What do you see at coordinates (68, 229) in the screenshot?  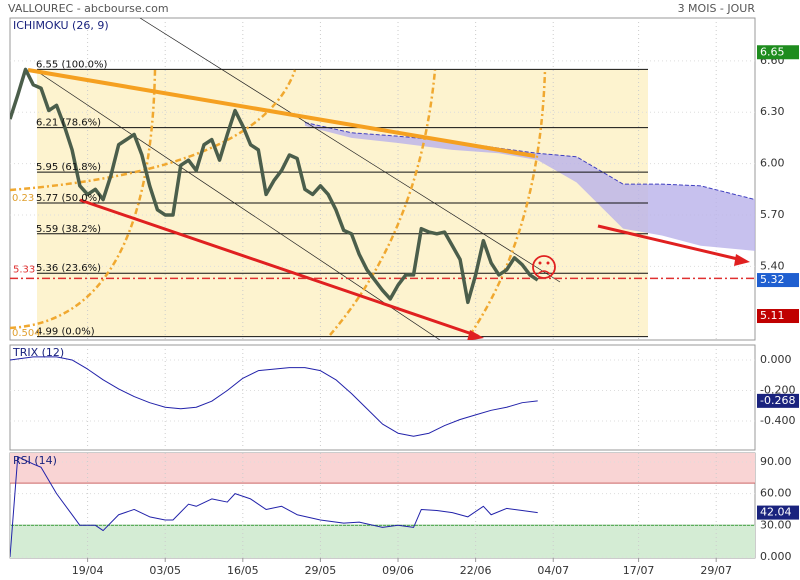 I see `fib-label: 5.59 (38.2%)` at bounding box center [68, 229].